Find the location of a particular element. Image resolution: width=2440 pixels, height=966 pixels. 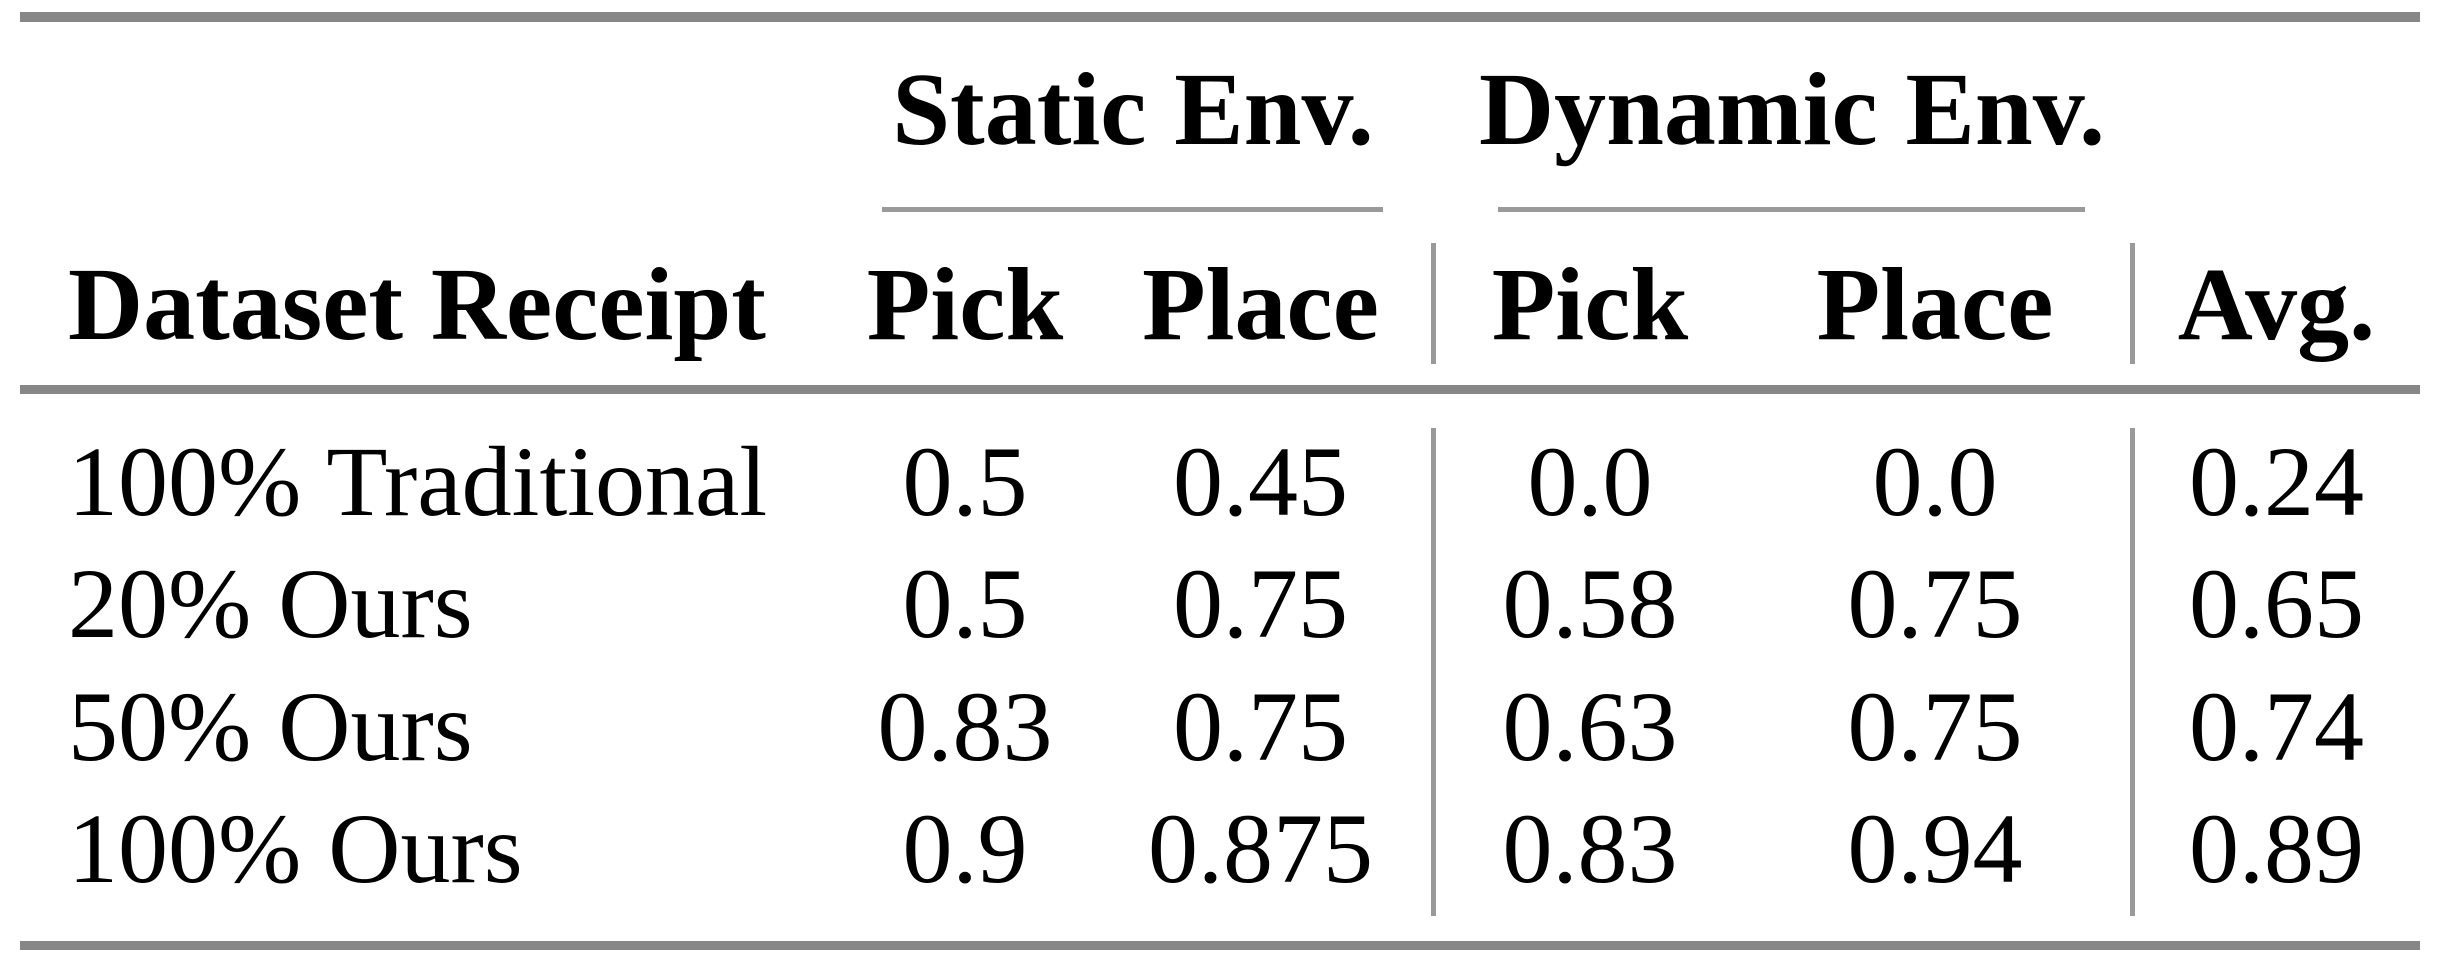

table-cell: 0.58 is located at coordinates (1590, 603).